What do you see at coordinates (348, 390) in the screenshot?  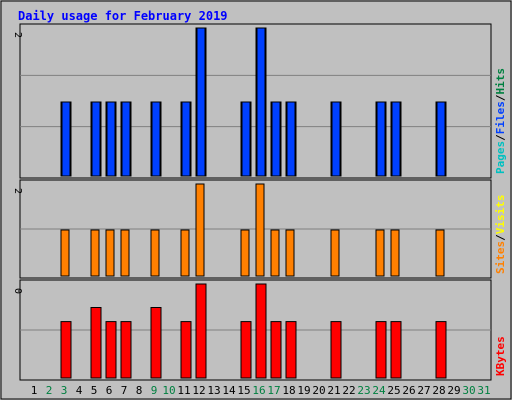 I see `x-tick-label: 22` at bounding box center [348, 390].